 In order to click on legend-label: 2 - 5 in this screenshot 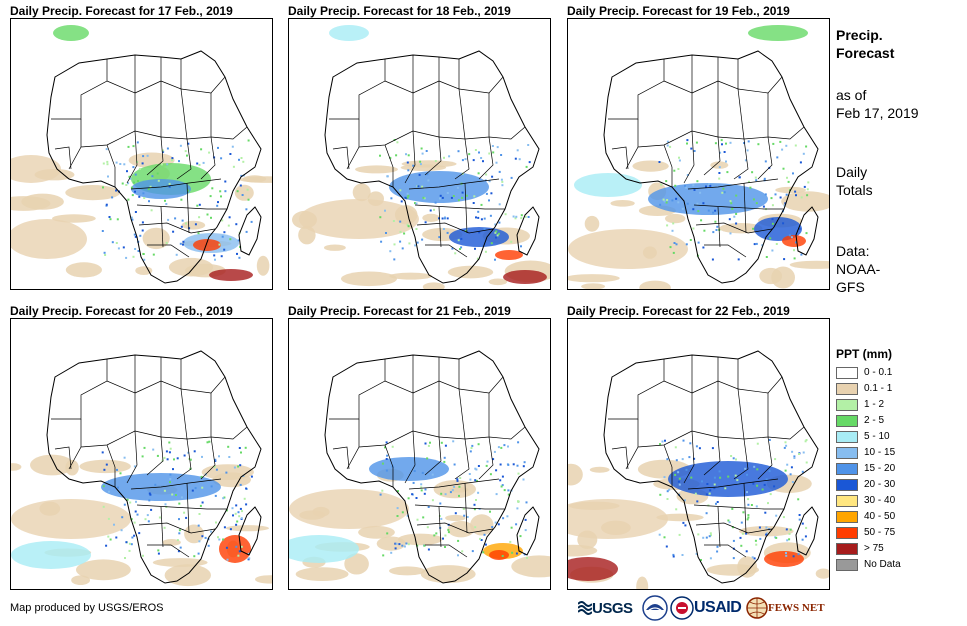, I will do `click(874, 420)`.